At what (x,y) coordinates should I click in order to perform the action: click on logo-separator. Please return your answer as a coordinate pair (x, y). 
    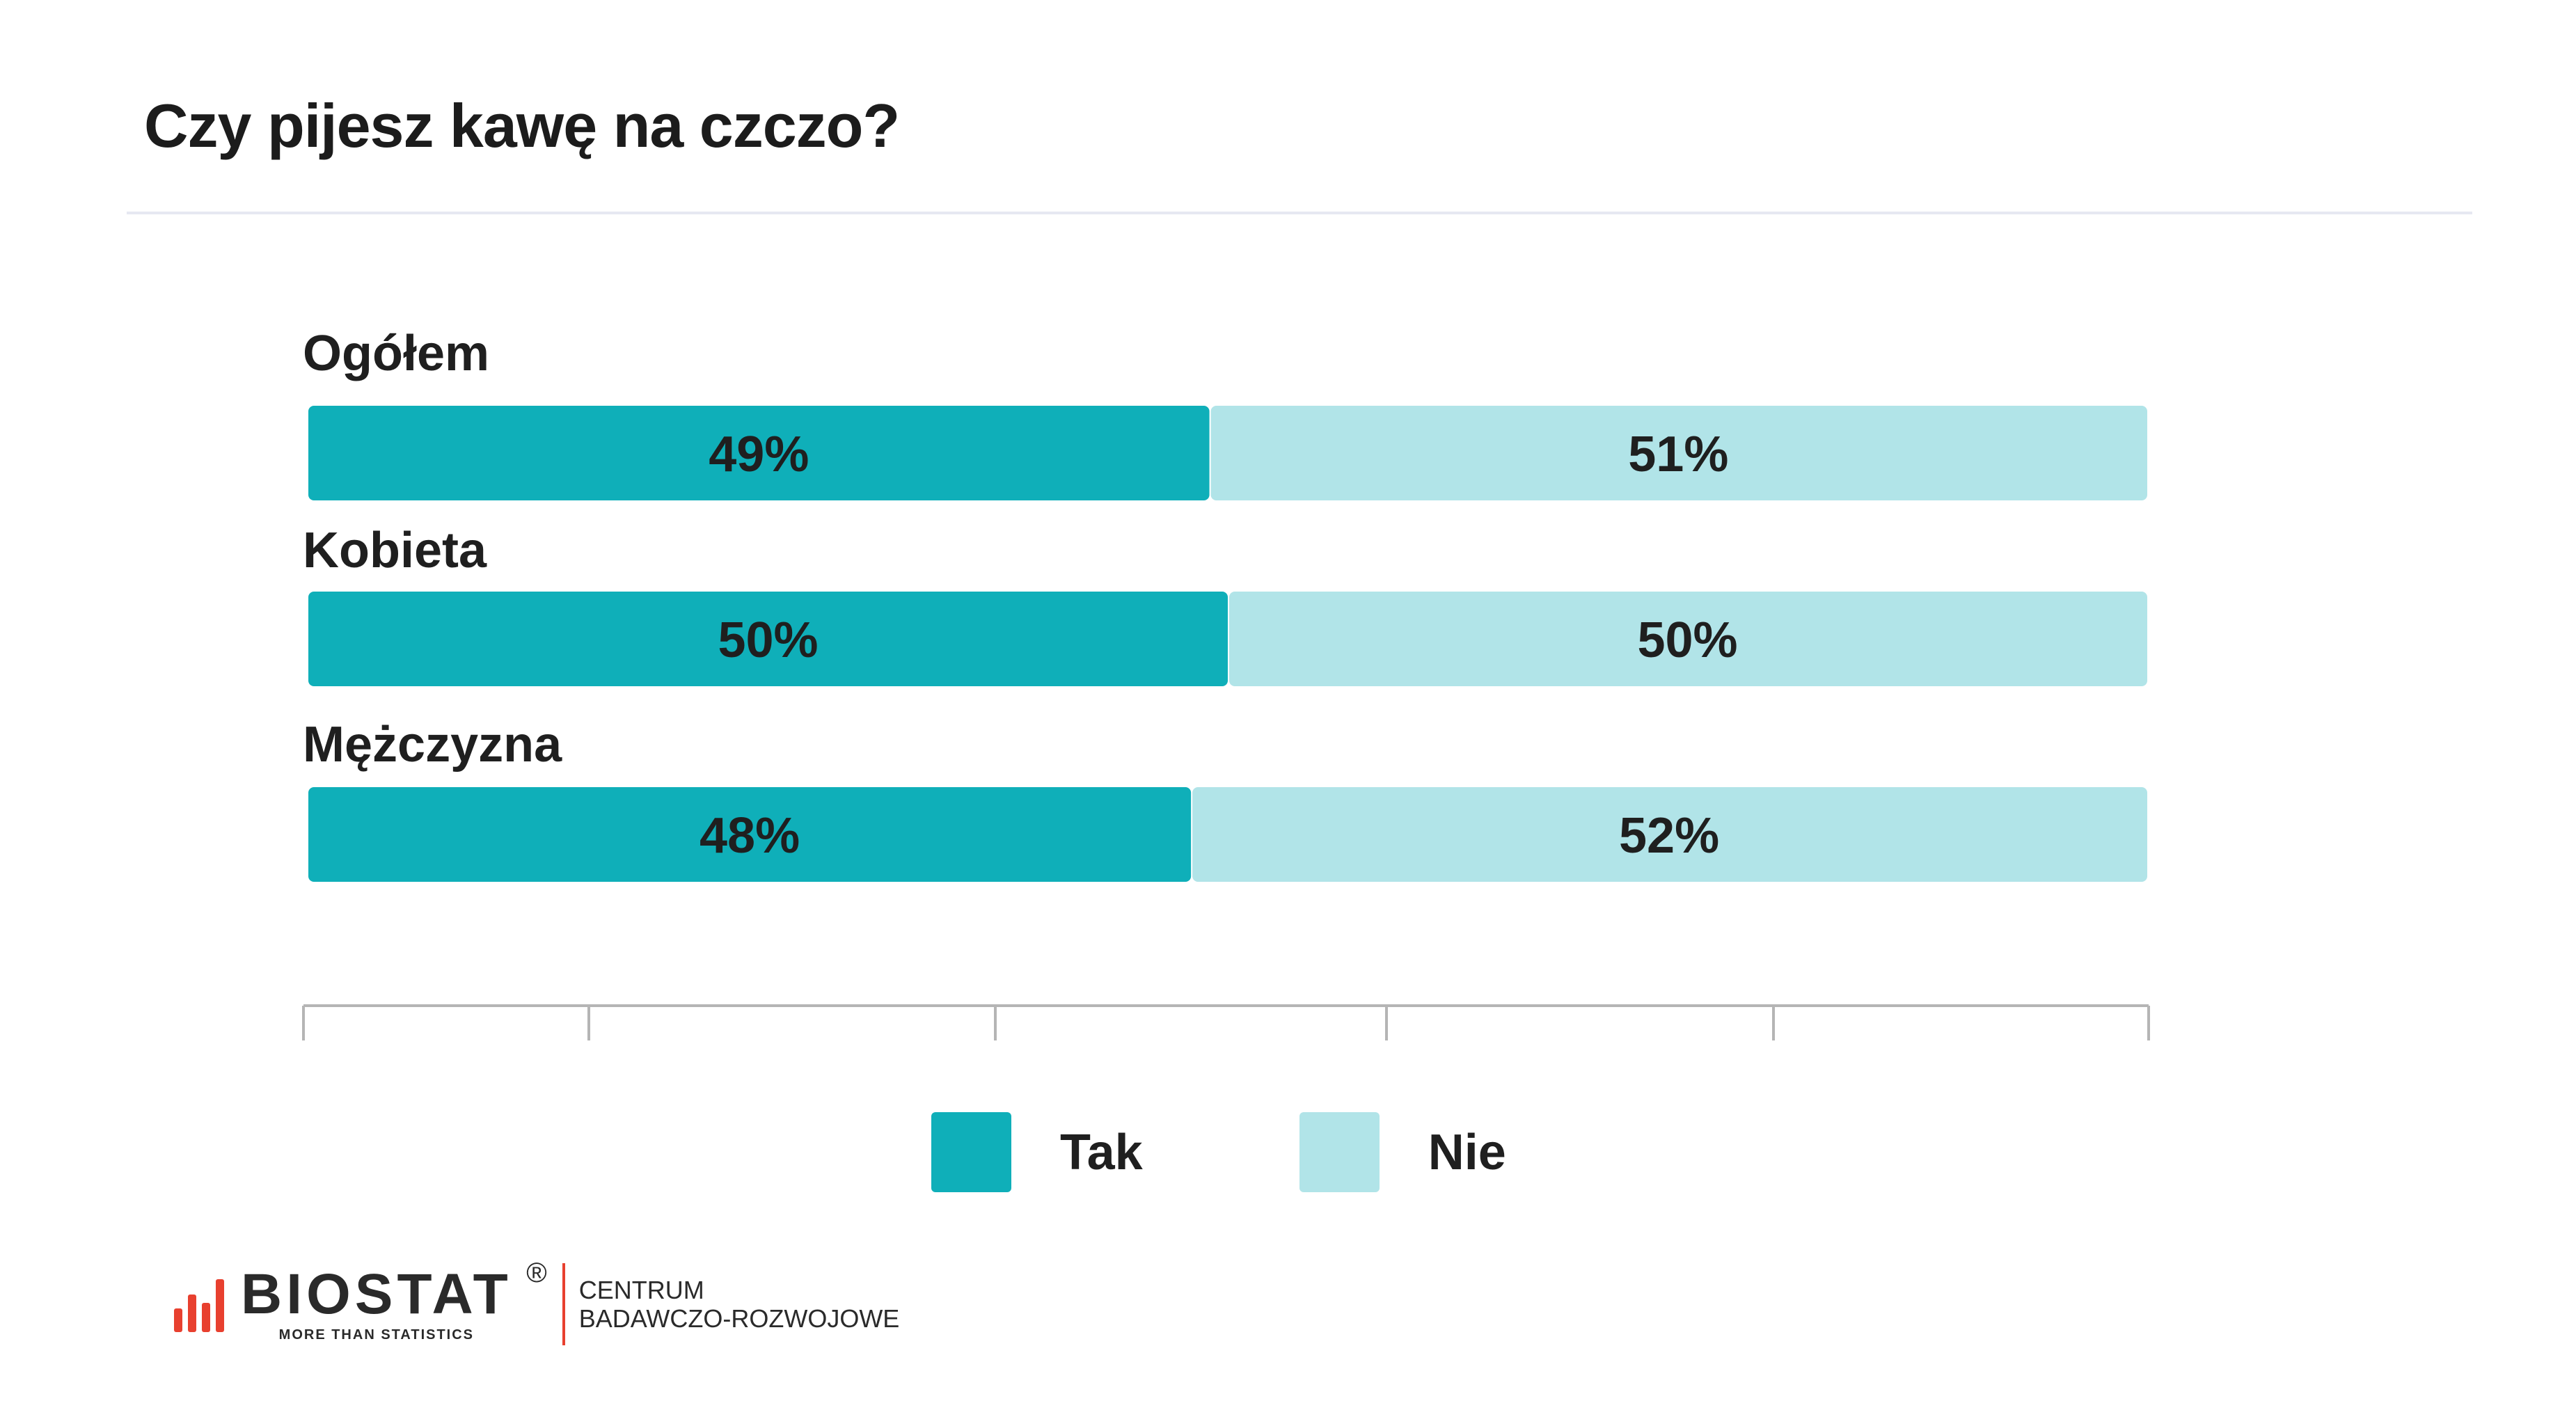
    Looking at the image, I should click on (563, 1304).